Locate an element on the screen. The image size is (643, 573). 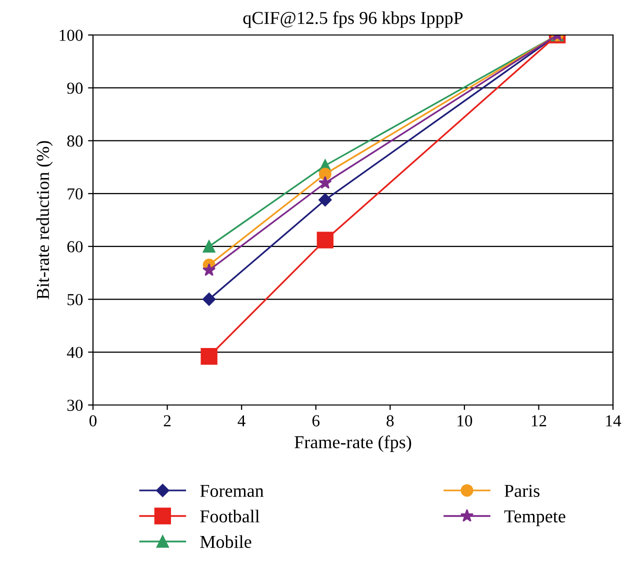
y-tick-label: 40 is located at coordinates (74, 352).